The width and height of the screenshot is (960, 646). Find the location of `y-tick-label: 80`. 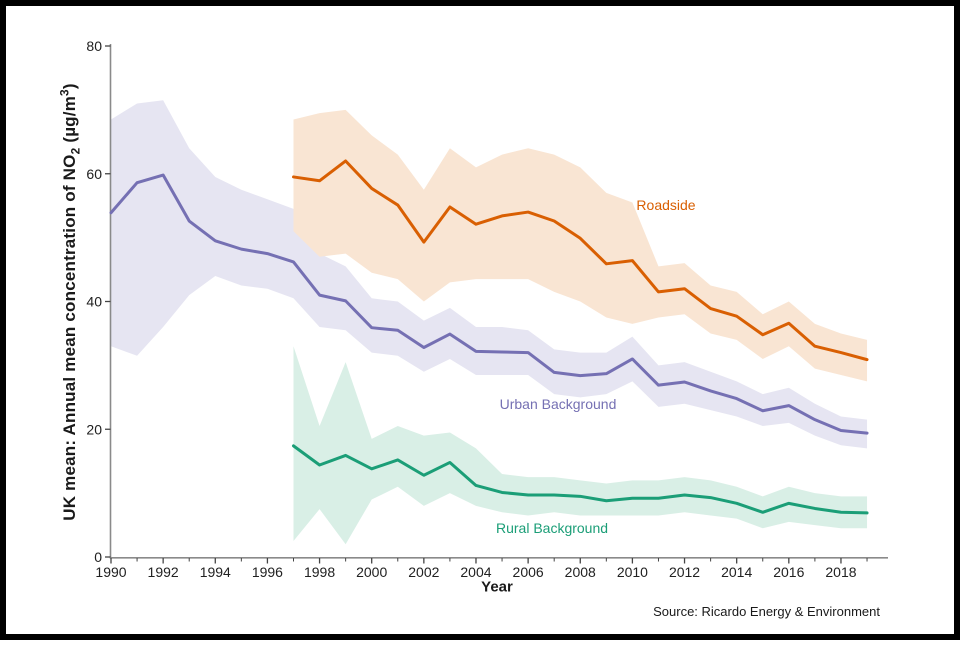

y-tick-label: 80 is located at coordinates (94, 46).